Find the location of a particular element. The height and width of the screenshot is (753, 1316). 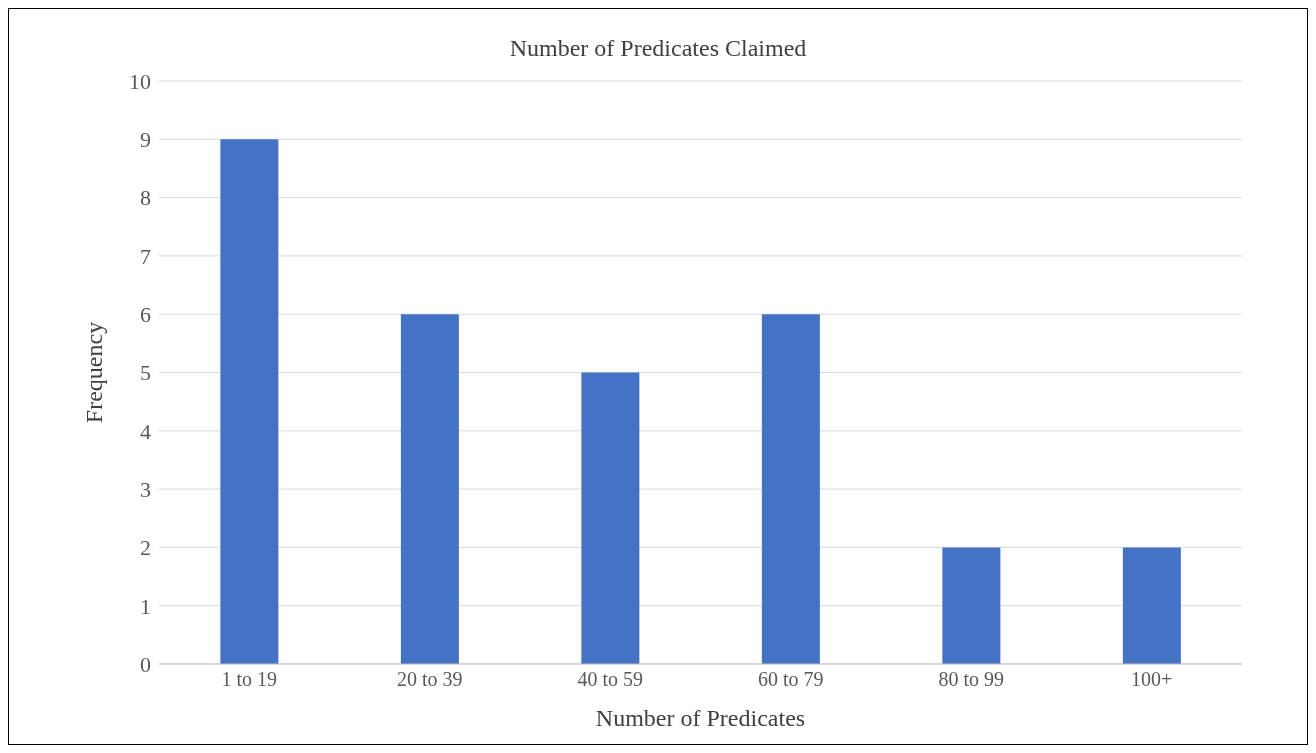

x-tick-label: 60 to 79 is located at coordinates (790, 679).